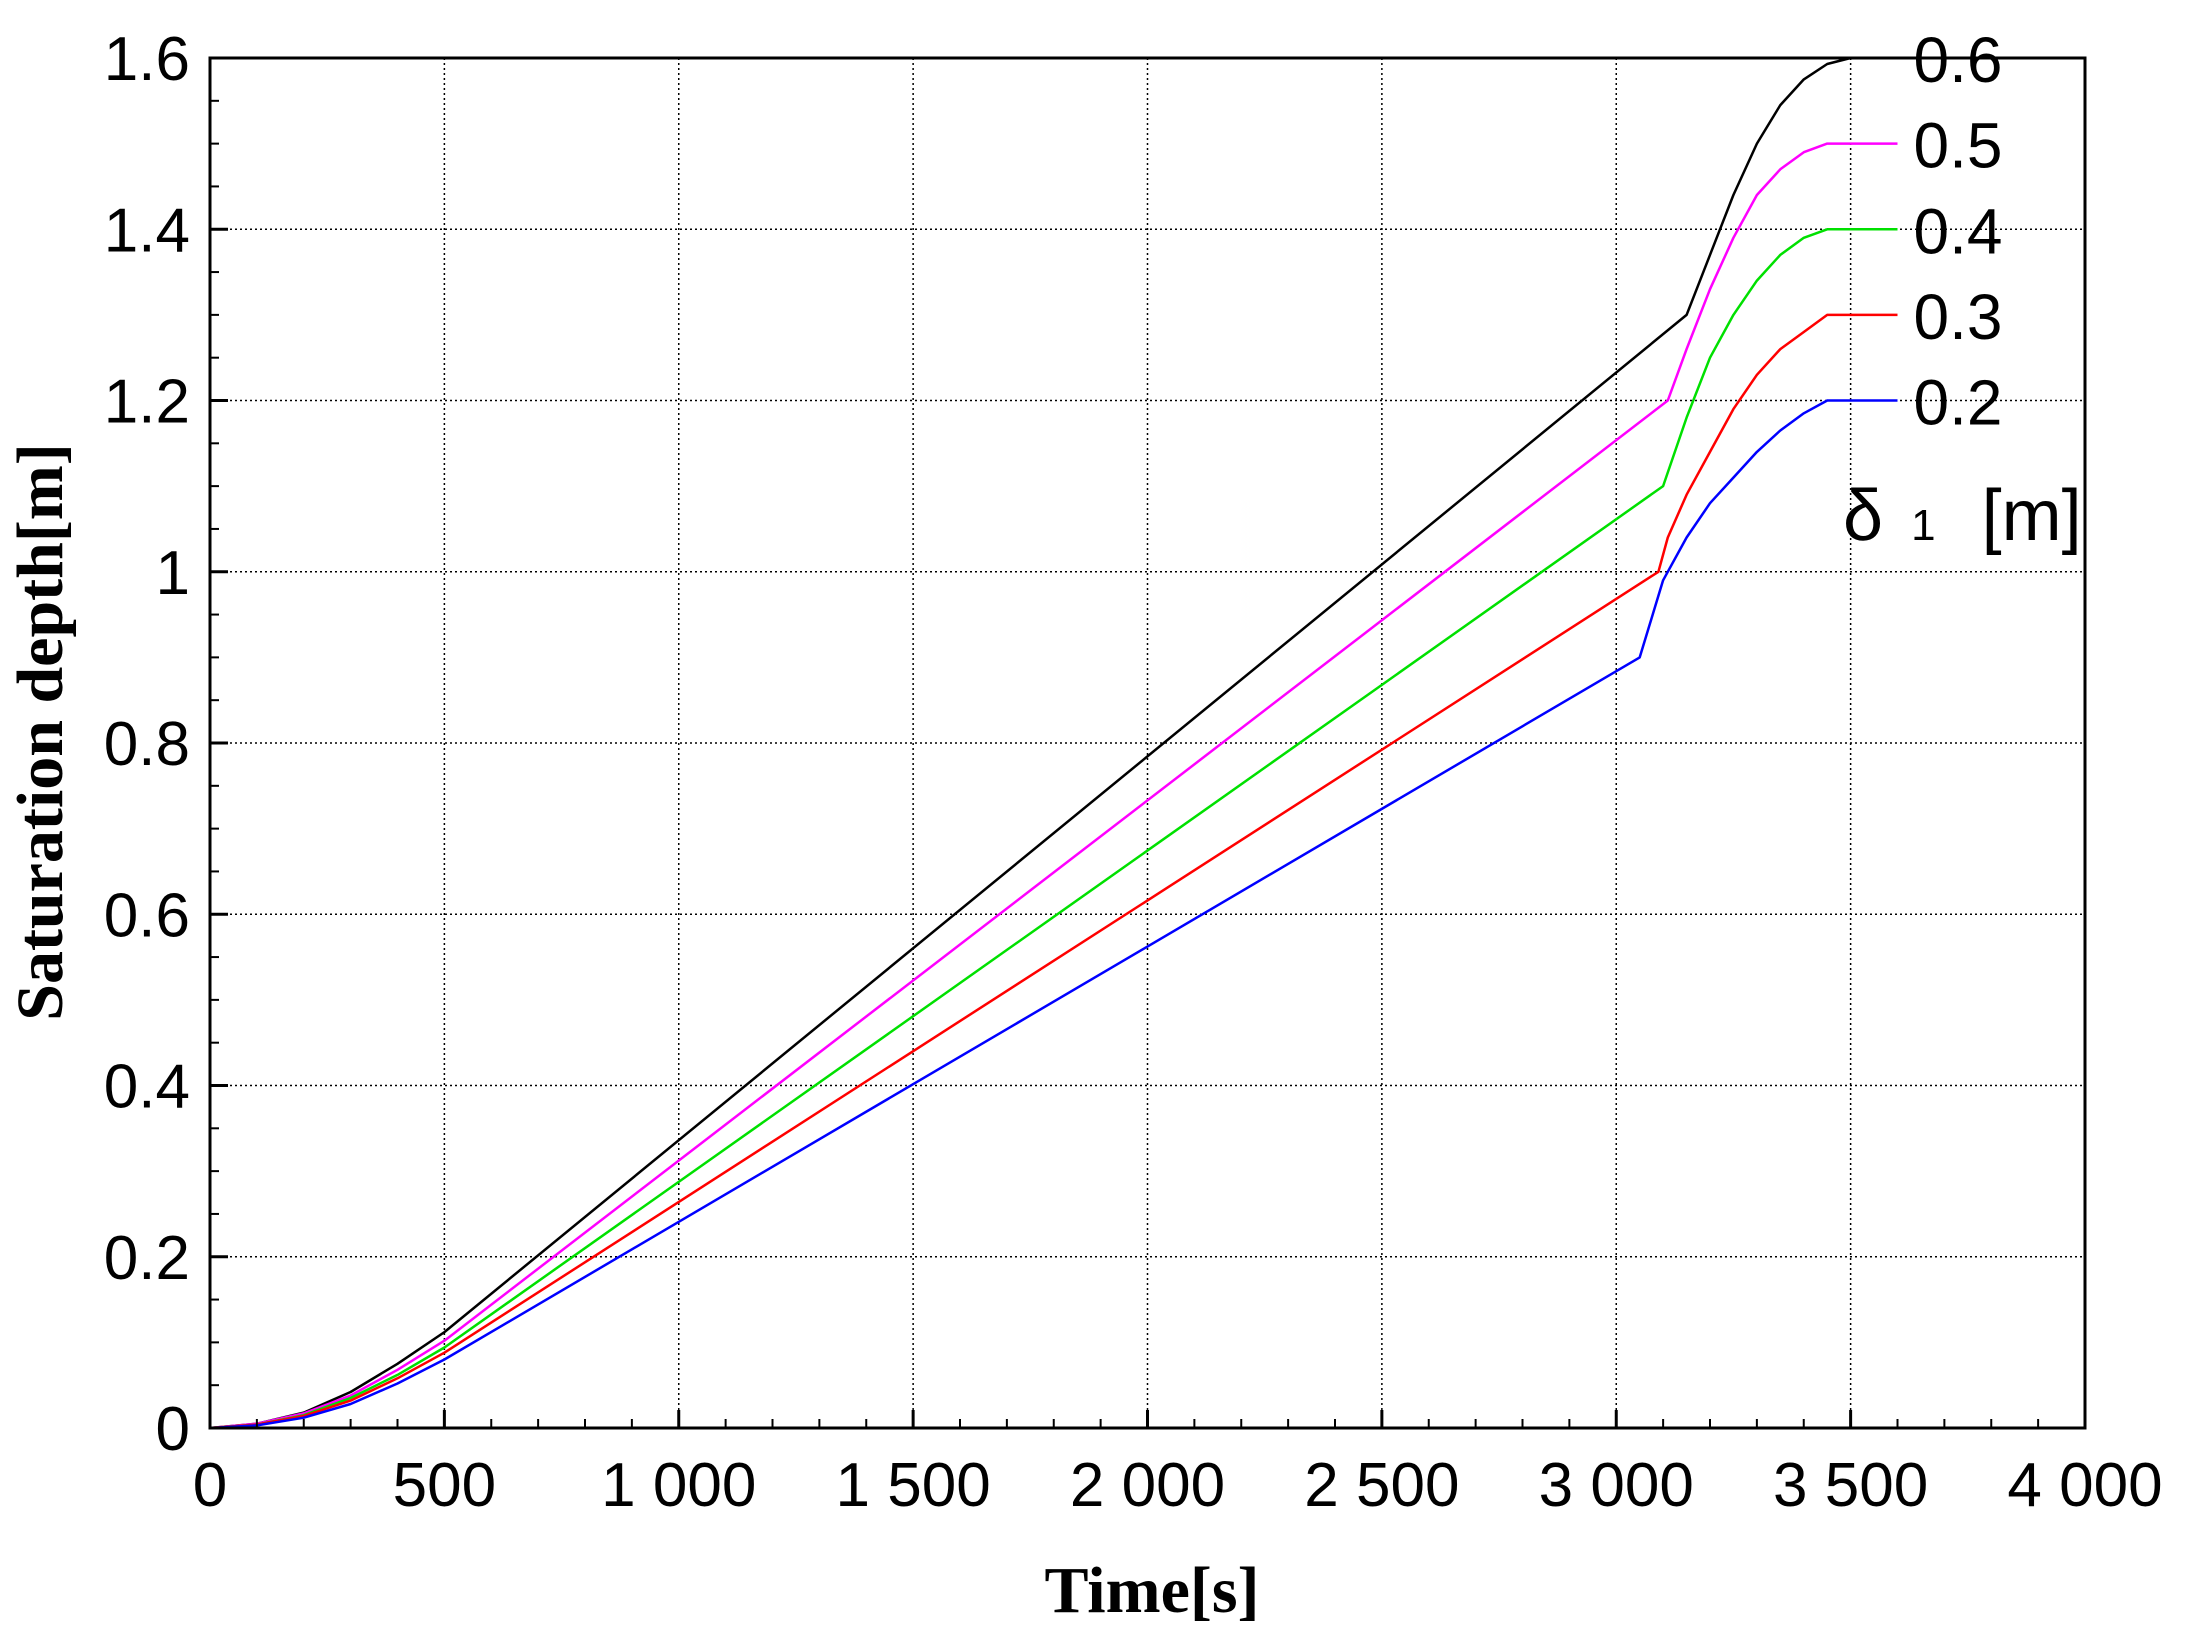 This screenshot has height=1644, width=2194. Describe the element at coordinates (147, 1258) in the screenshot. I see `y-tick-label: 0.2` at that location.